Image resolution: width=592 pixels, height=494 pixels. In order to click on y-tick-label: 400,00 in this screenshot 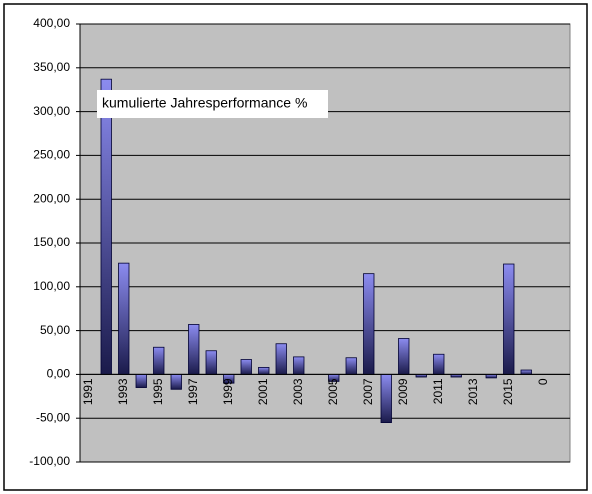, I will do `click(51, 23)`.